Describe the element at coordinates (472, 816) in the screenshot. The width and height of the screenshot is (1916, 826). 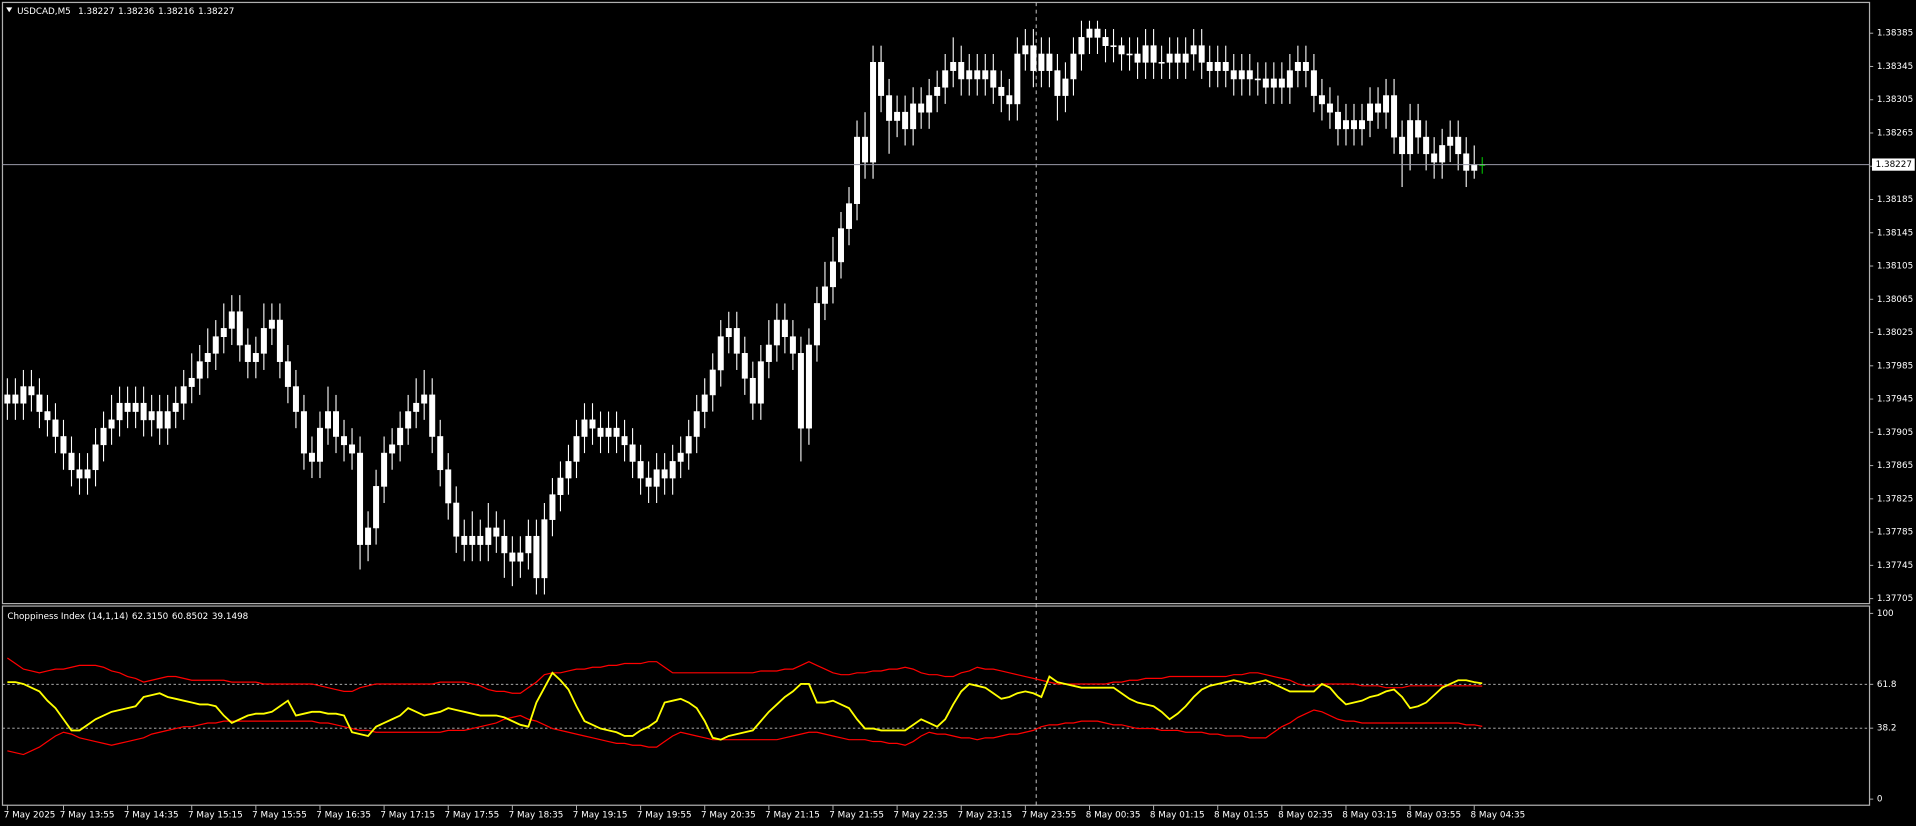
I see `x-tick-label: 7 May 17:55` at that location.